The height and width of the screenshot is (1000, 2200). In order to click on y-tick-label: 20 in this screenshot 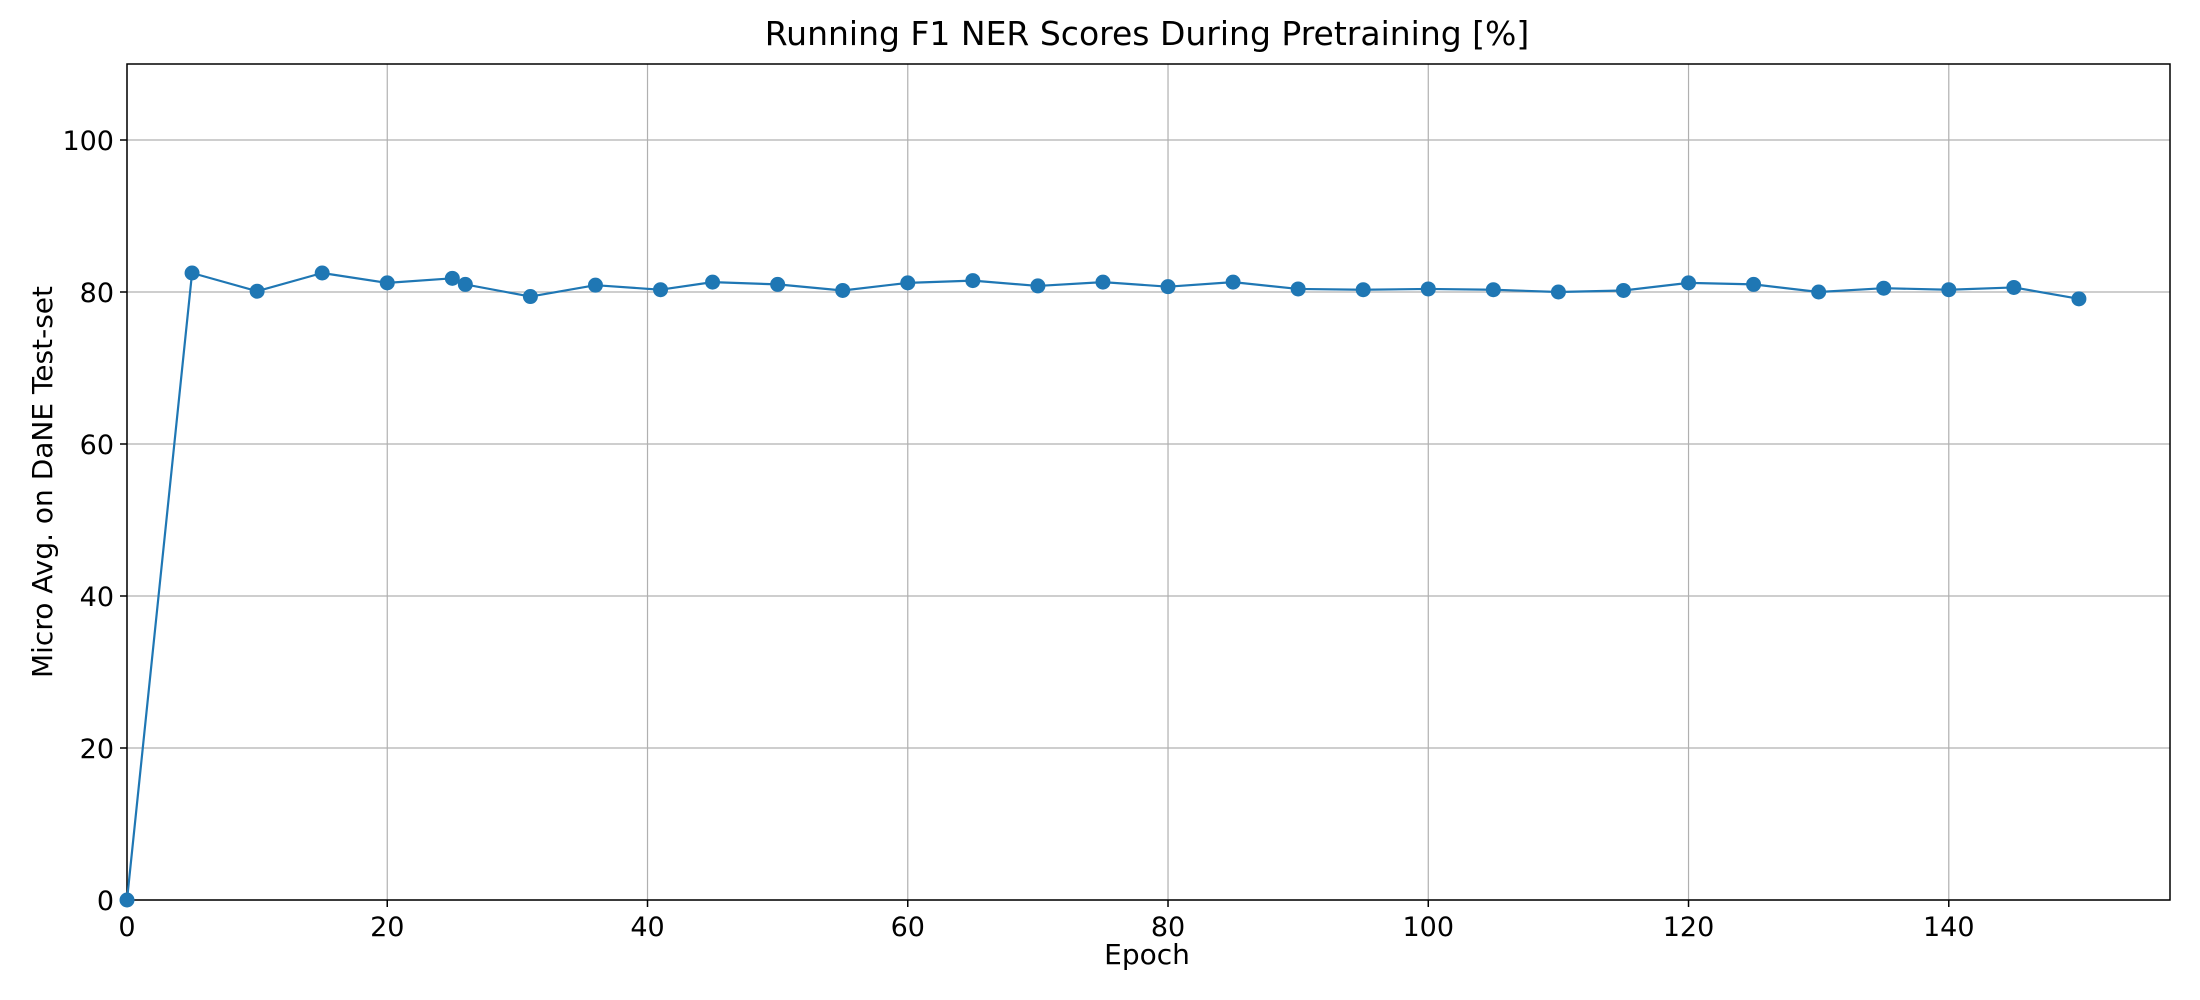, I will do `click(97, 749)`.